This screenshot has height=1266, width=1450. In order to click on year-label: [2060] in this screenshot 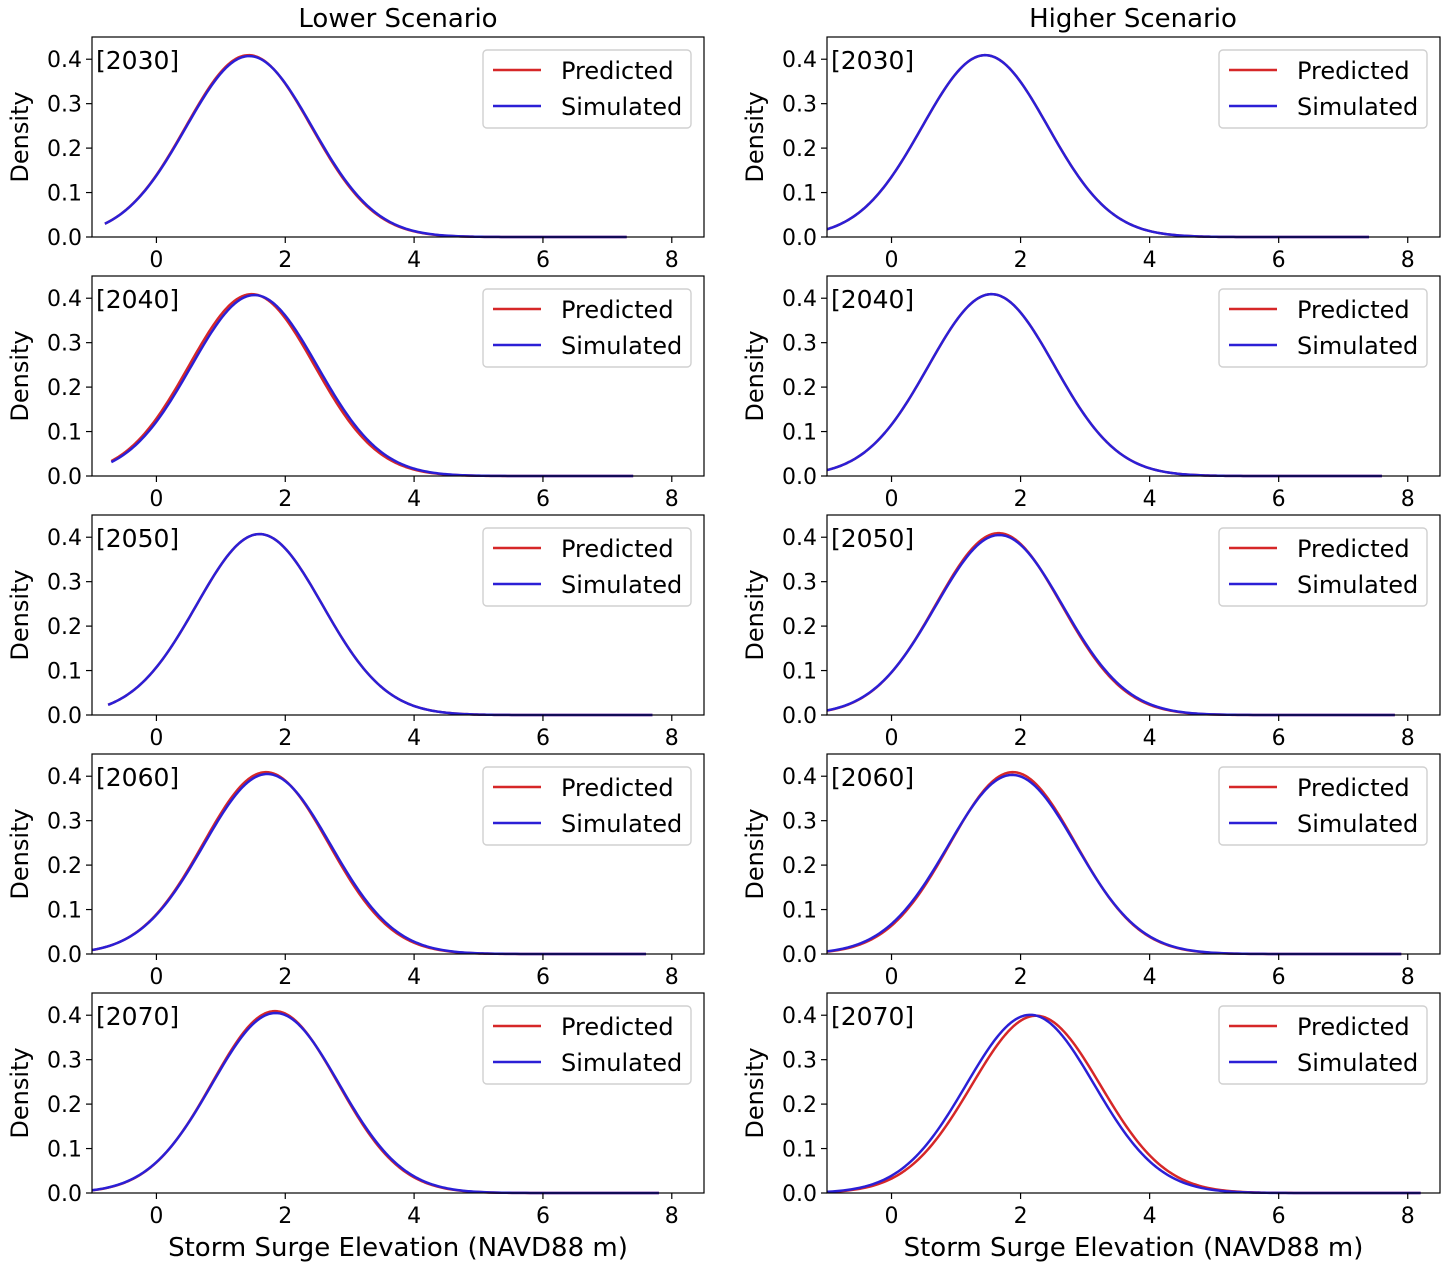, I will do `click(137, 777)`.